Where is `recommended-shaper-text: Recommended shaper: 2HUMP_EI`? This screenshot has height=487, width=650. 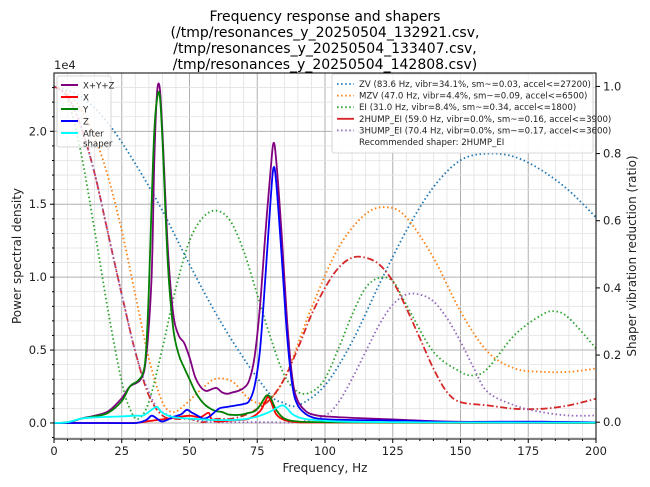
recommended-shaper-text: Recommended shaper: 2HUMP_EI is located at coordinates (431, 143).